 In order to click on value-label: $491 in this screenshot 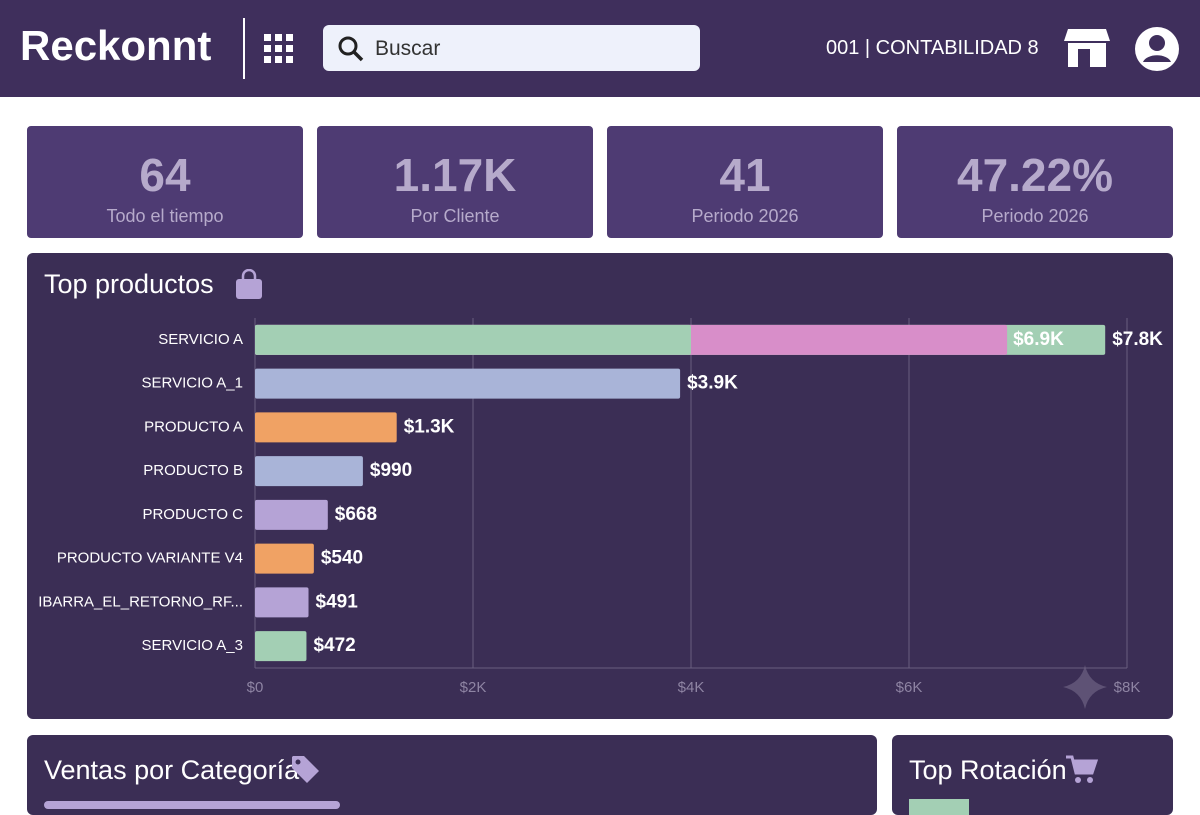, I will do `click(337, 601)`.